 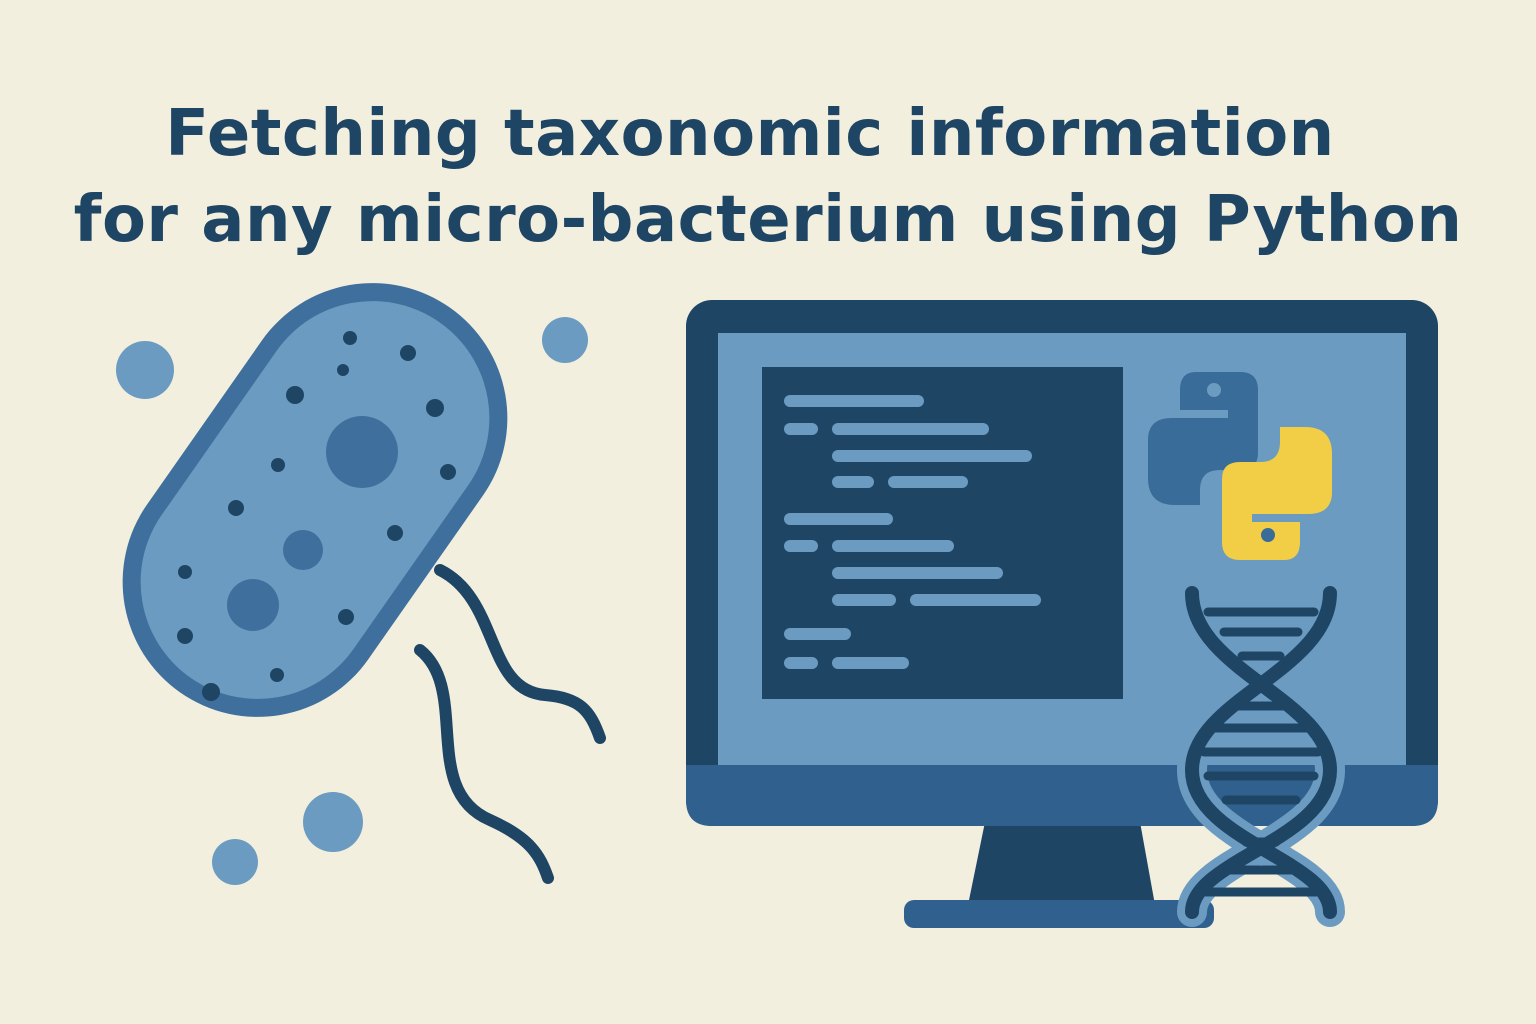 What do you see at coordinates (1261, 752) in the screenshot?
I see `dna-helix-icon` at bounding box center [1261, 752].